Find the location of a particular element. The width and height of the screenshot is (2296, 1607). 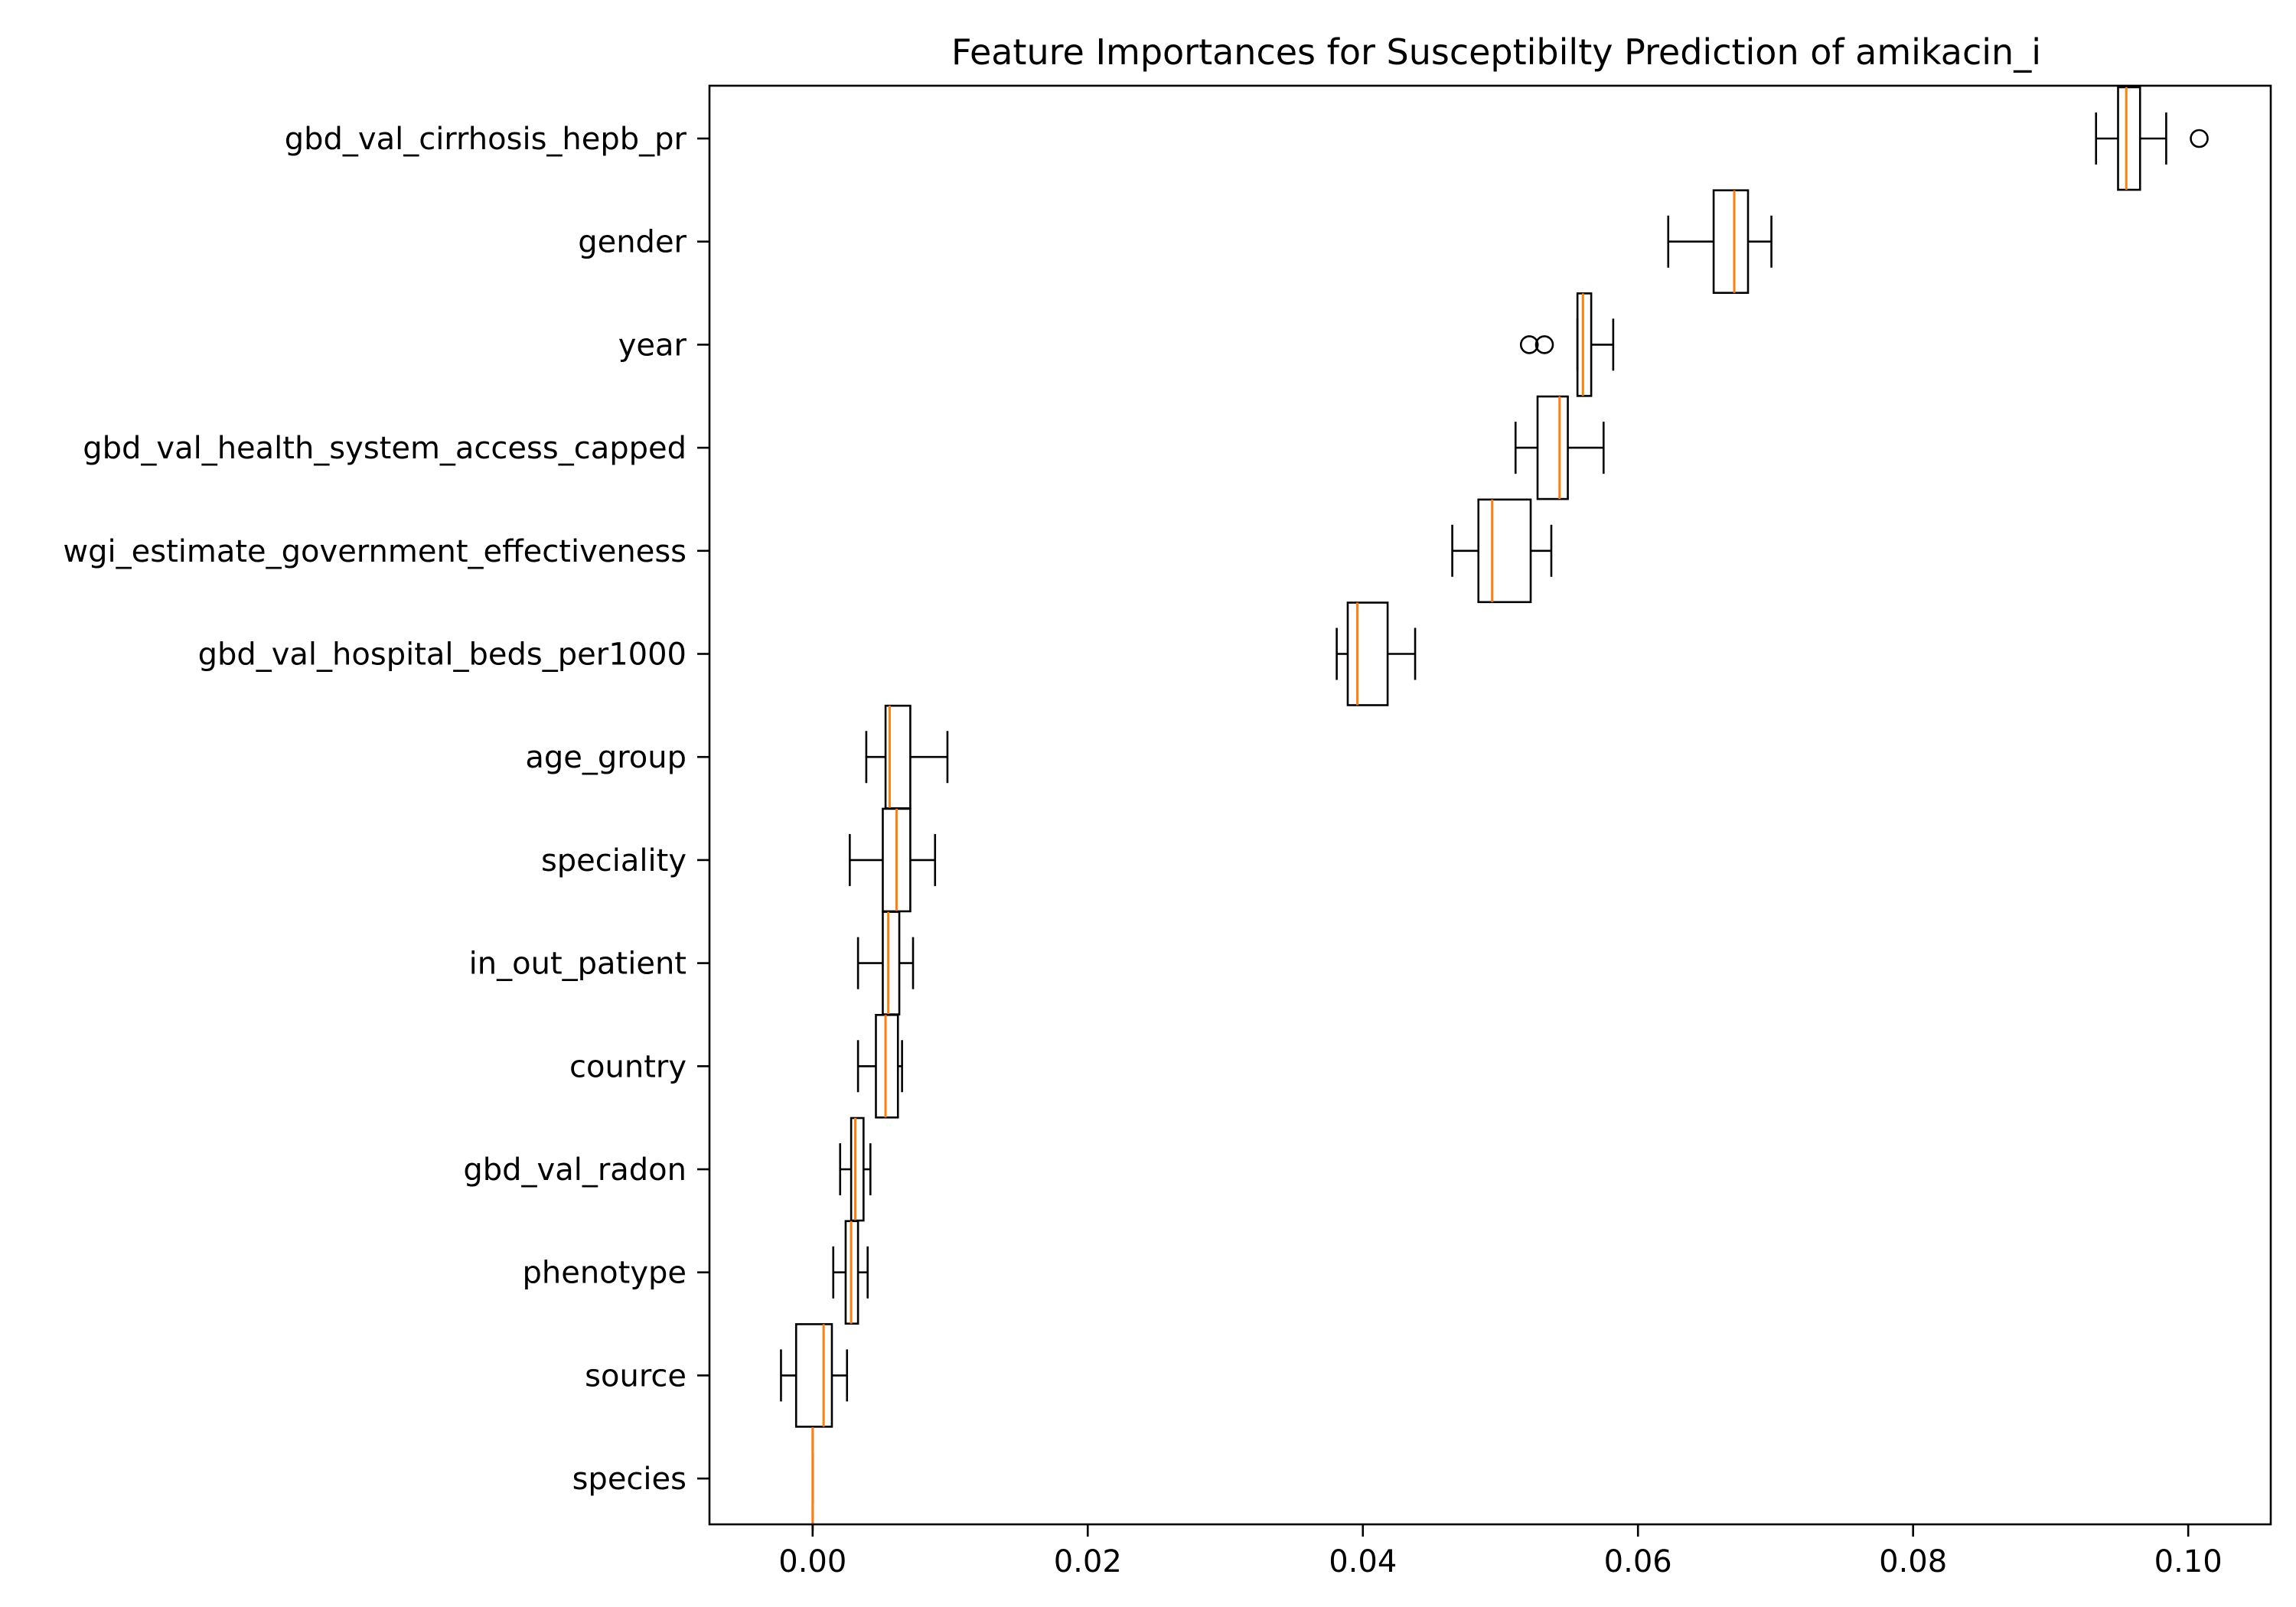

ytick-label: wgi_estimate_government_effectiveness is located at coordinates (375, 551).